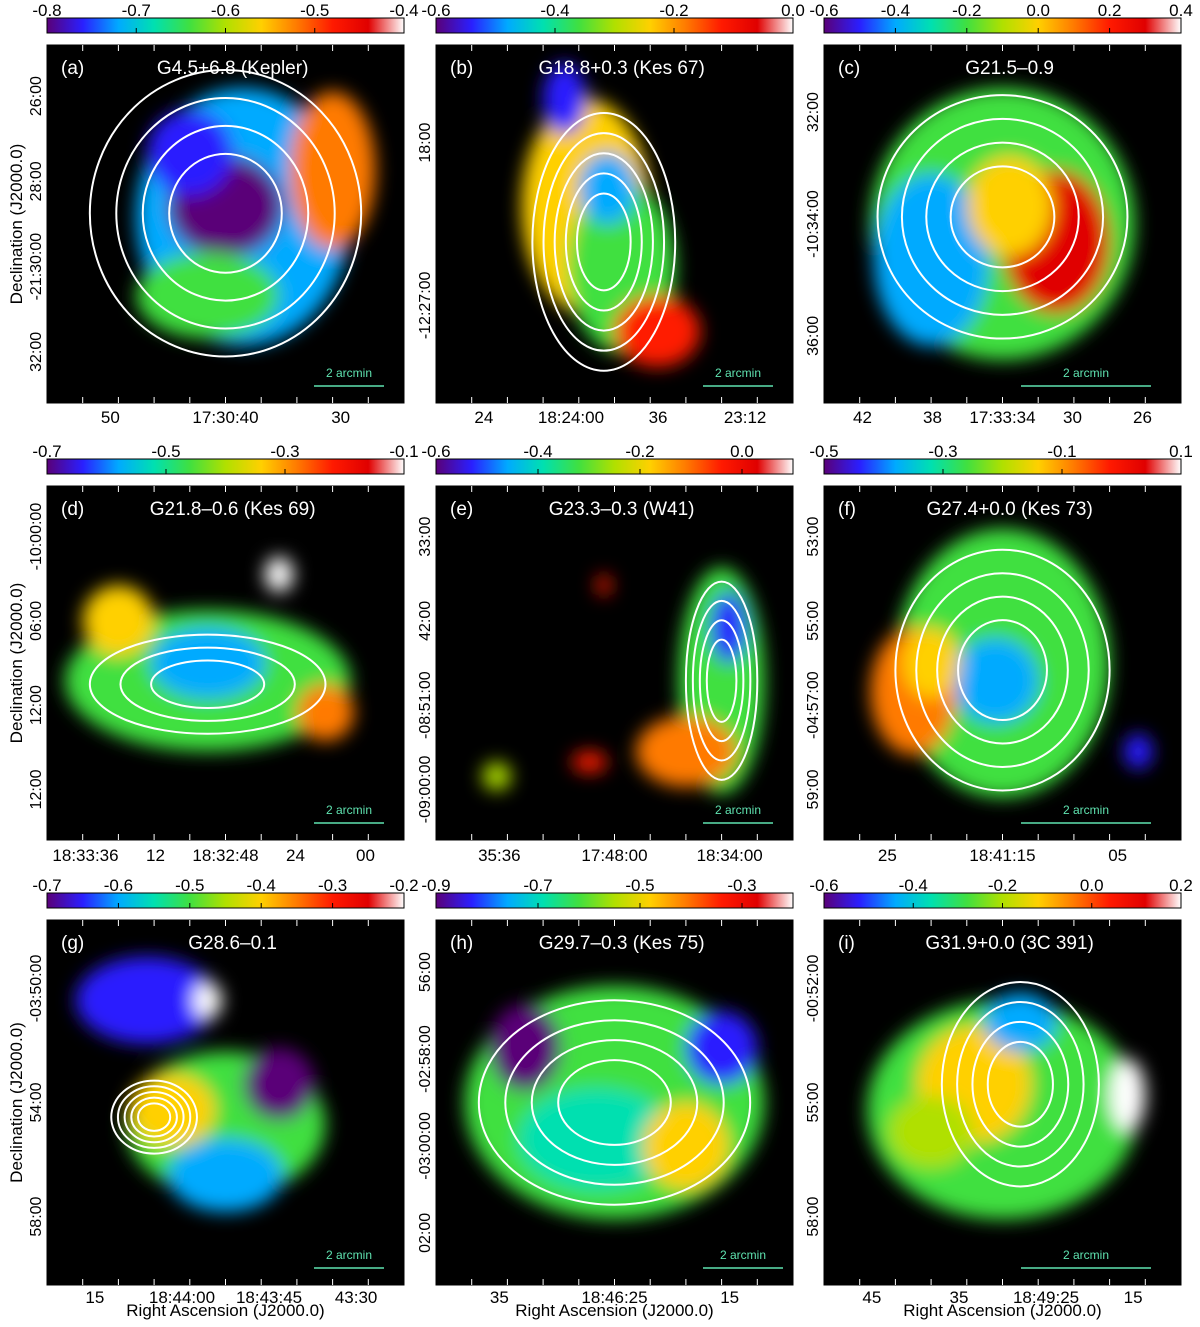 This screenshot has height=1327, width=1200. Describe the element at coordinates (862, 417) in the screenshot. I see `x-tick-label: 42` at that location.